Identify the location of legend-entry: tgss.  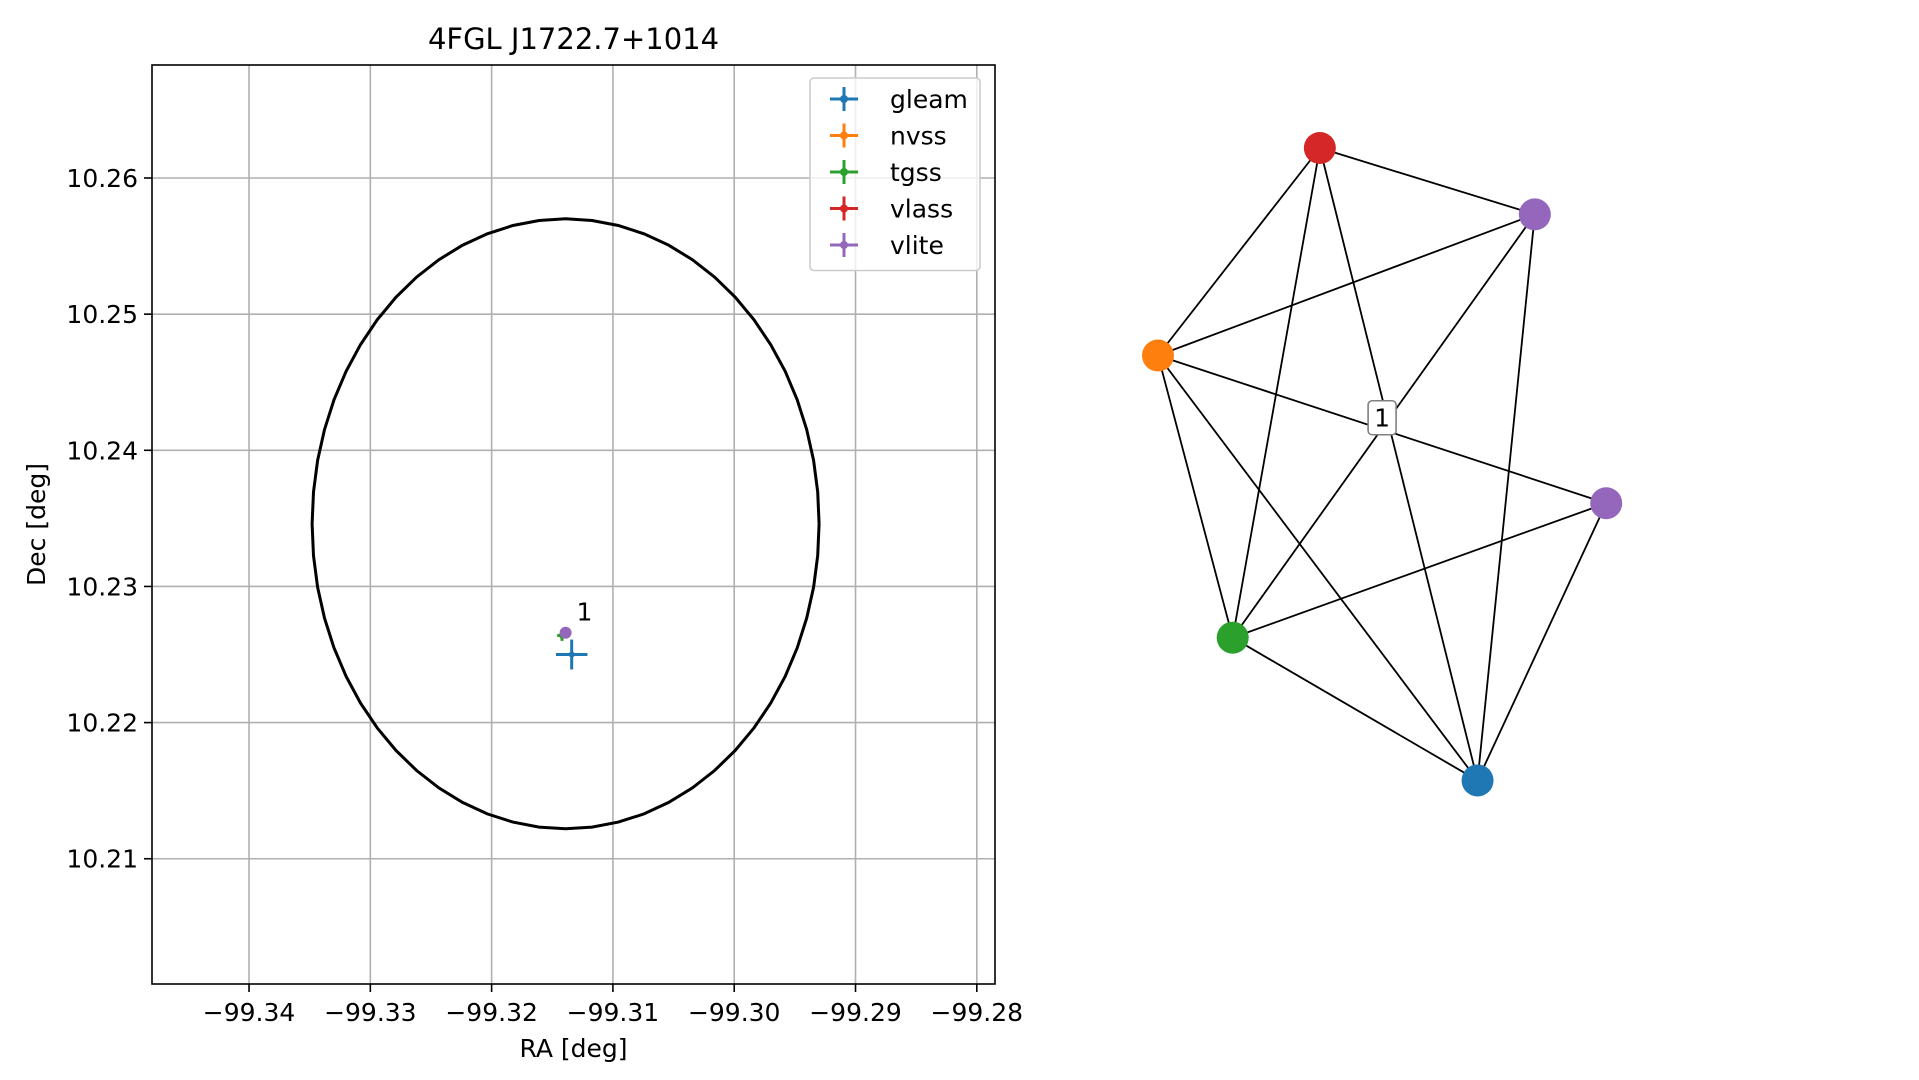
(886, 172).